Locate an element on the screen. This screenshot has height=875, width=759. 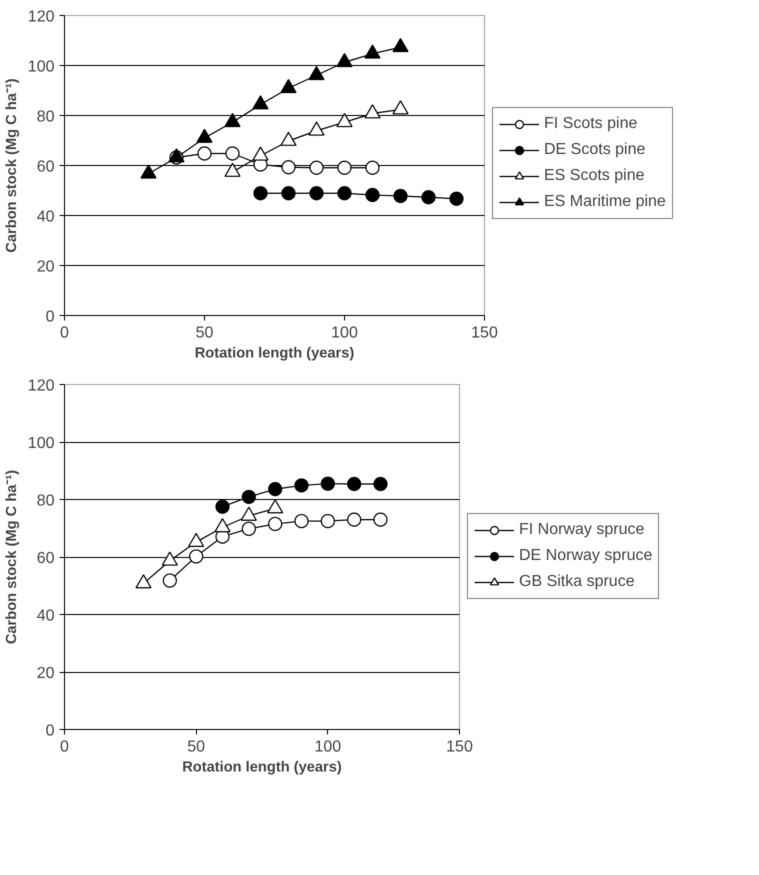
legend-label: GB Sitka spruce is located at coordinates (577, 582).